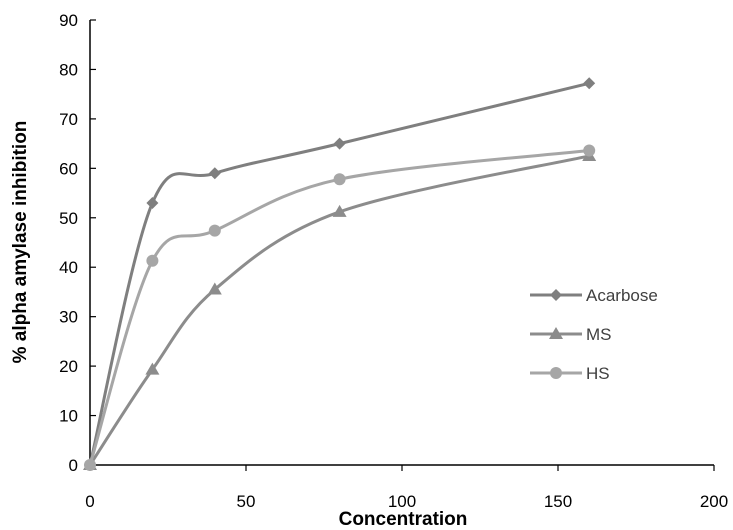 This screenshot has height=530, width=733. I want to click on y-tick-label: 0, so click(73, 465).